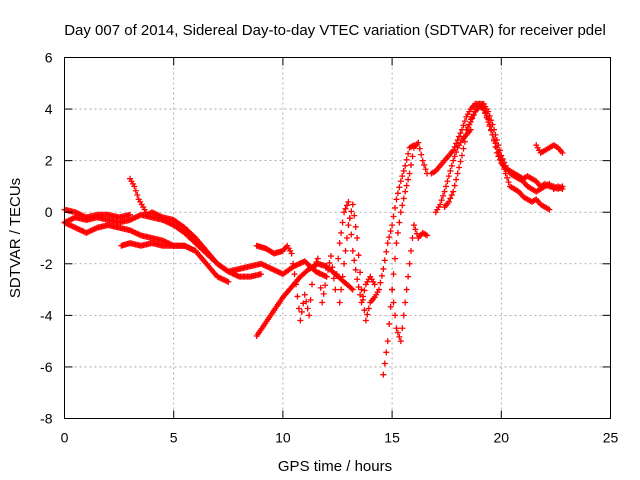 This screenshot has width=640, height=480. I want to click on series-track-n, so click(549, 149).